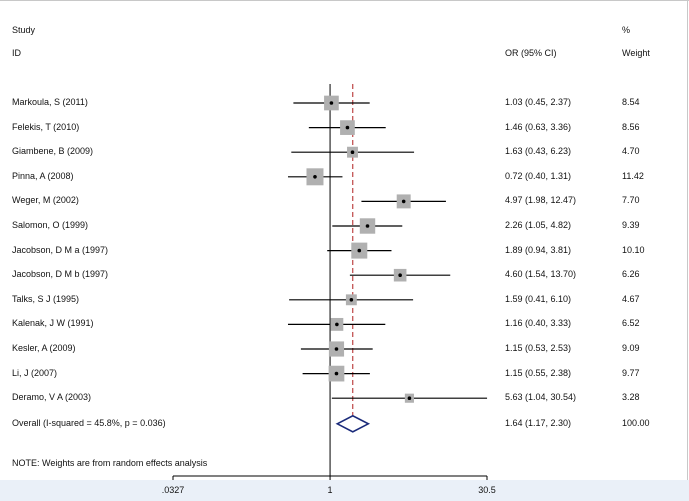 Image resolution: width=689 pixels, height=501 pixels. Describe the element at coordinates (50, 102) in the screenshot. I see `study-label: Markoula, S (2011)` at that location.